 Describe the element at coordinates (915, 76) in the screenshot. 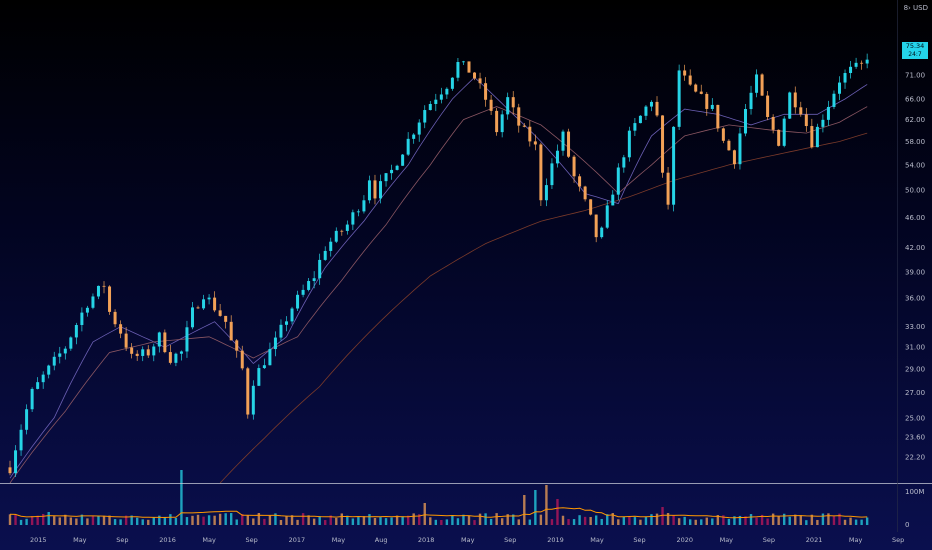

I see `price-tick-label: 71.00` at that location.